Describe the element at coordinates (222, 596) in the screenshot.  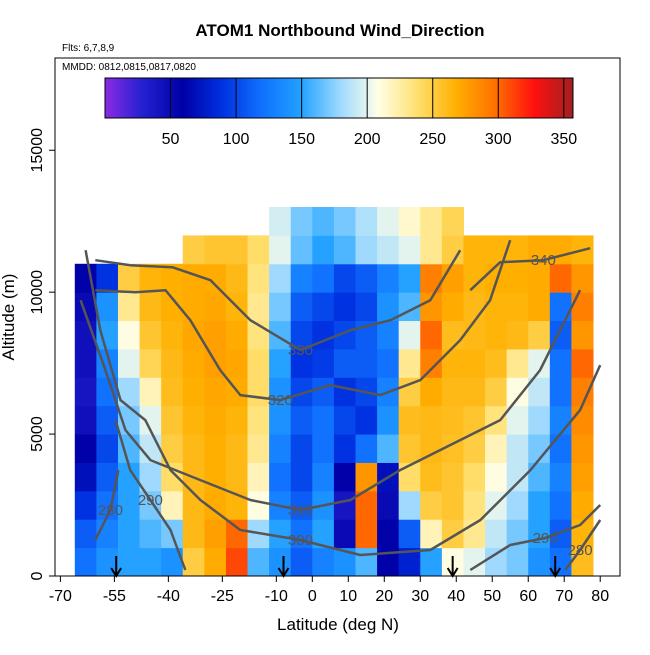
I see `x-tick-label: -25` at that location.